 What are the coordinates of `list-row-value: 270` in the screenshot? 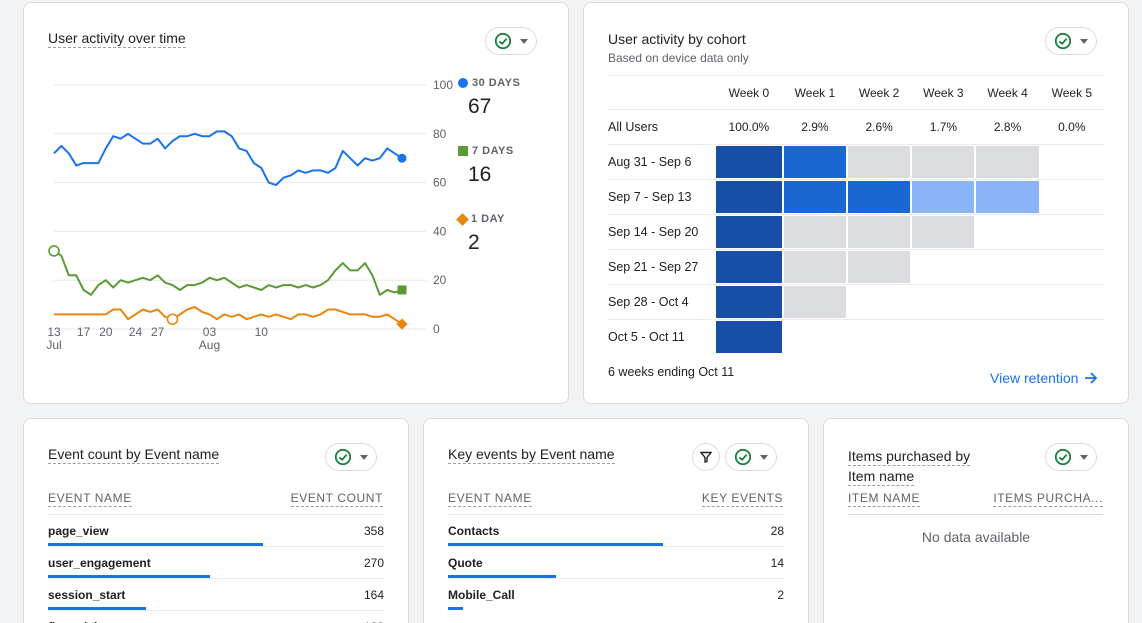 It's located at (373, 563).